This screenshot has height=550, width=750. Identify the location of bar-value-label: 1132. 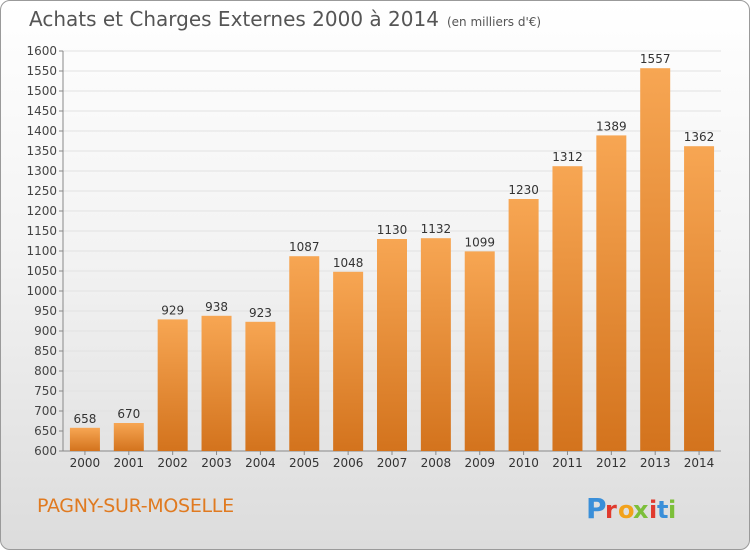
(436, 229).